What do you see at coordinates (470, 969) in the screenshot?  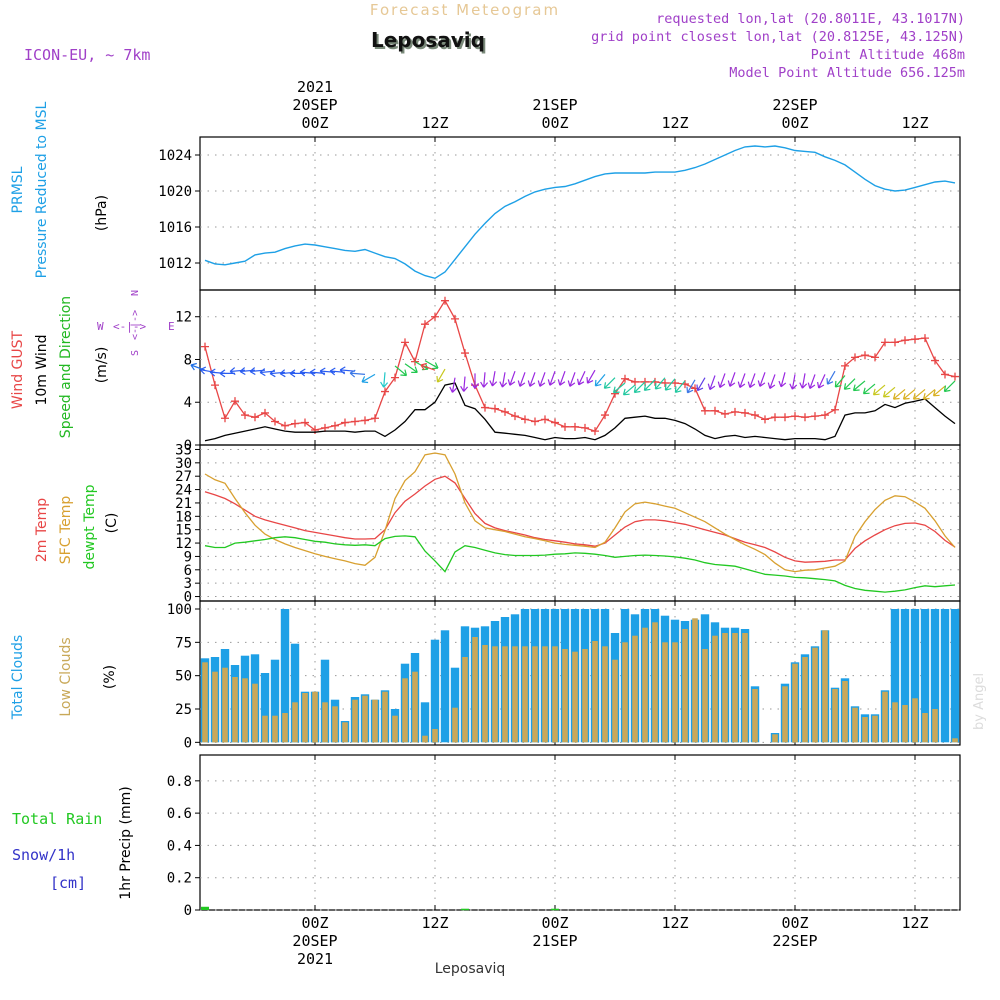 I see `bottom-location: Leposaviq` at bounding box center [470, 969].